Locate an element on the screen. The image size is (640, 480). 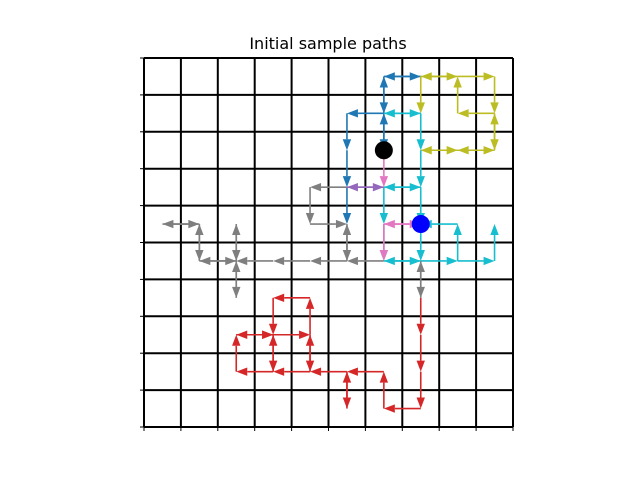
chart-title: Initial sample paths is located at coordinates (327, 43).